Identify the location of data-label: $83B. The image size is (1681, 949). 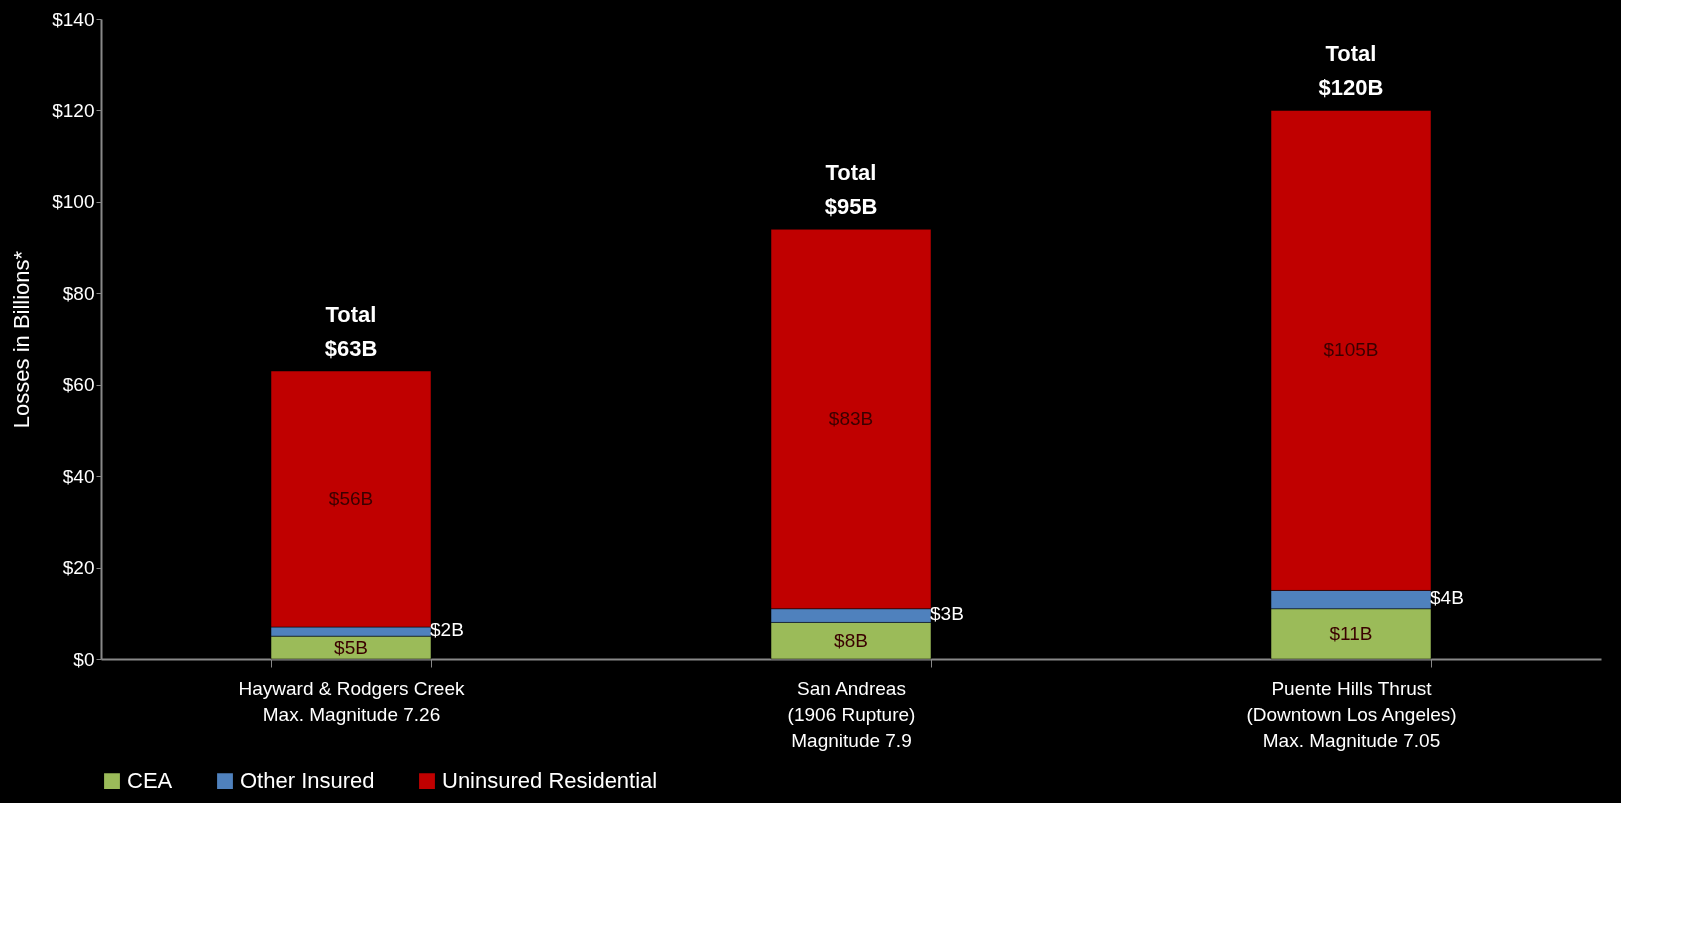
(851, 418).